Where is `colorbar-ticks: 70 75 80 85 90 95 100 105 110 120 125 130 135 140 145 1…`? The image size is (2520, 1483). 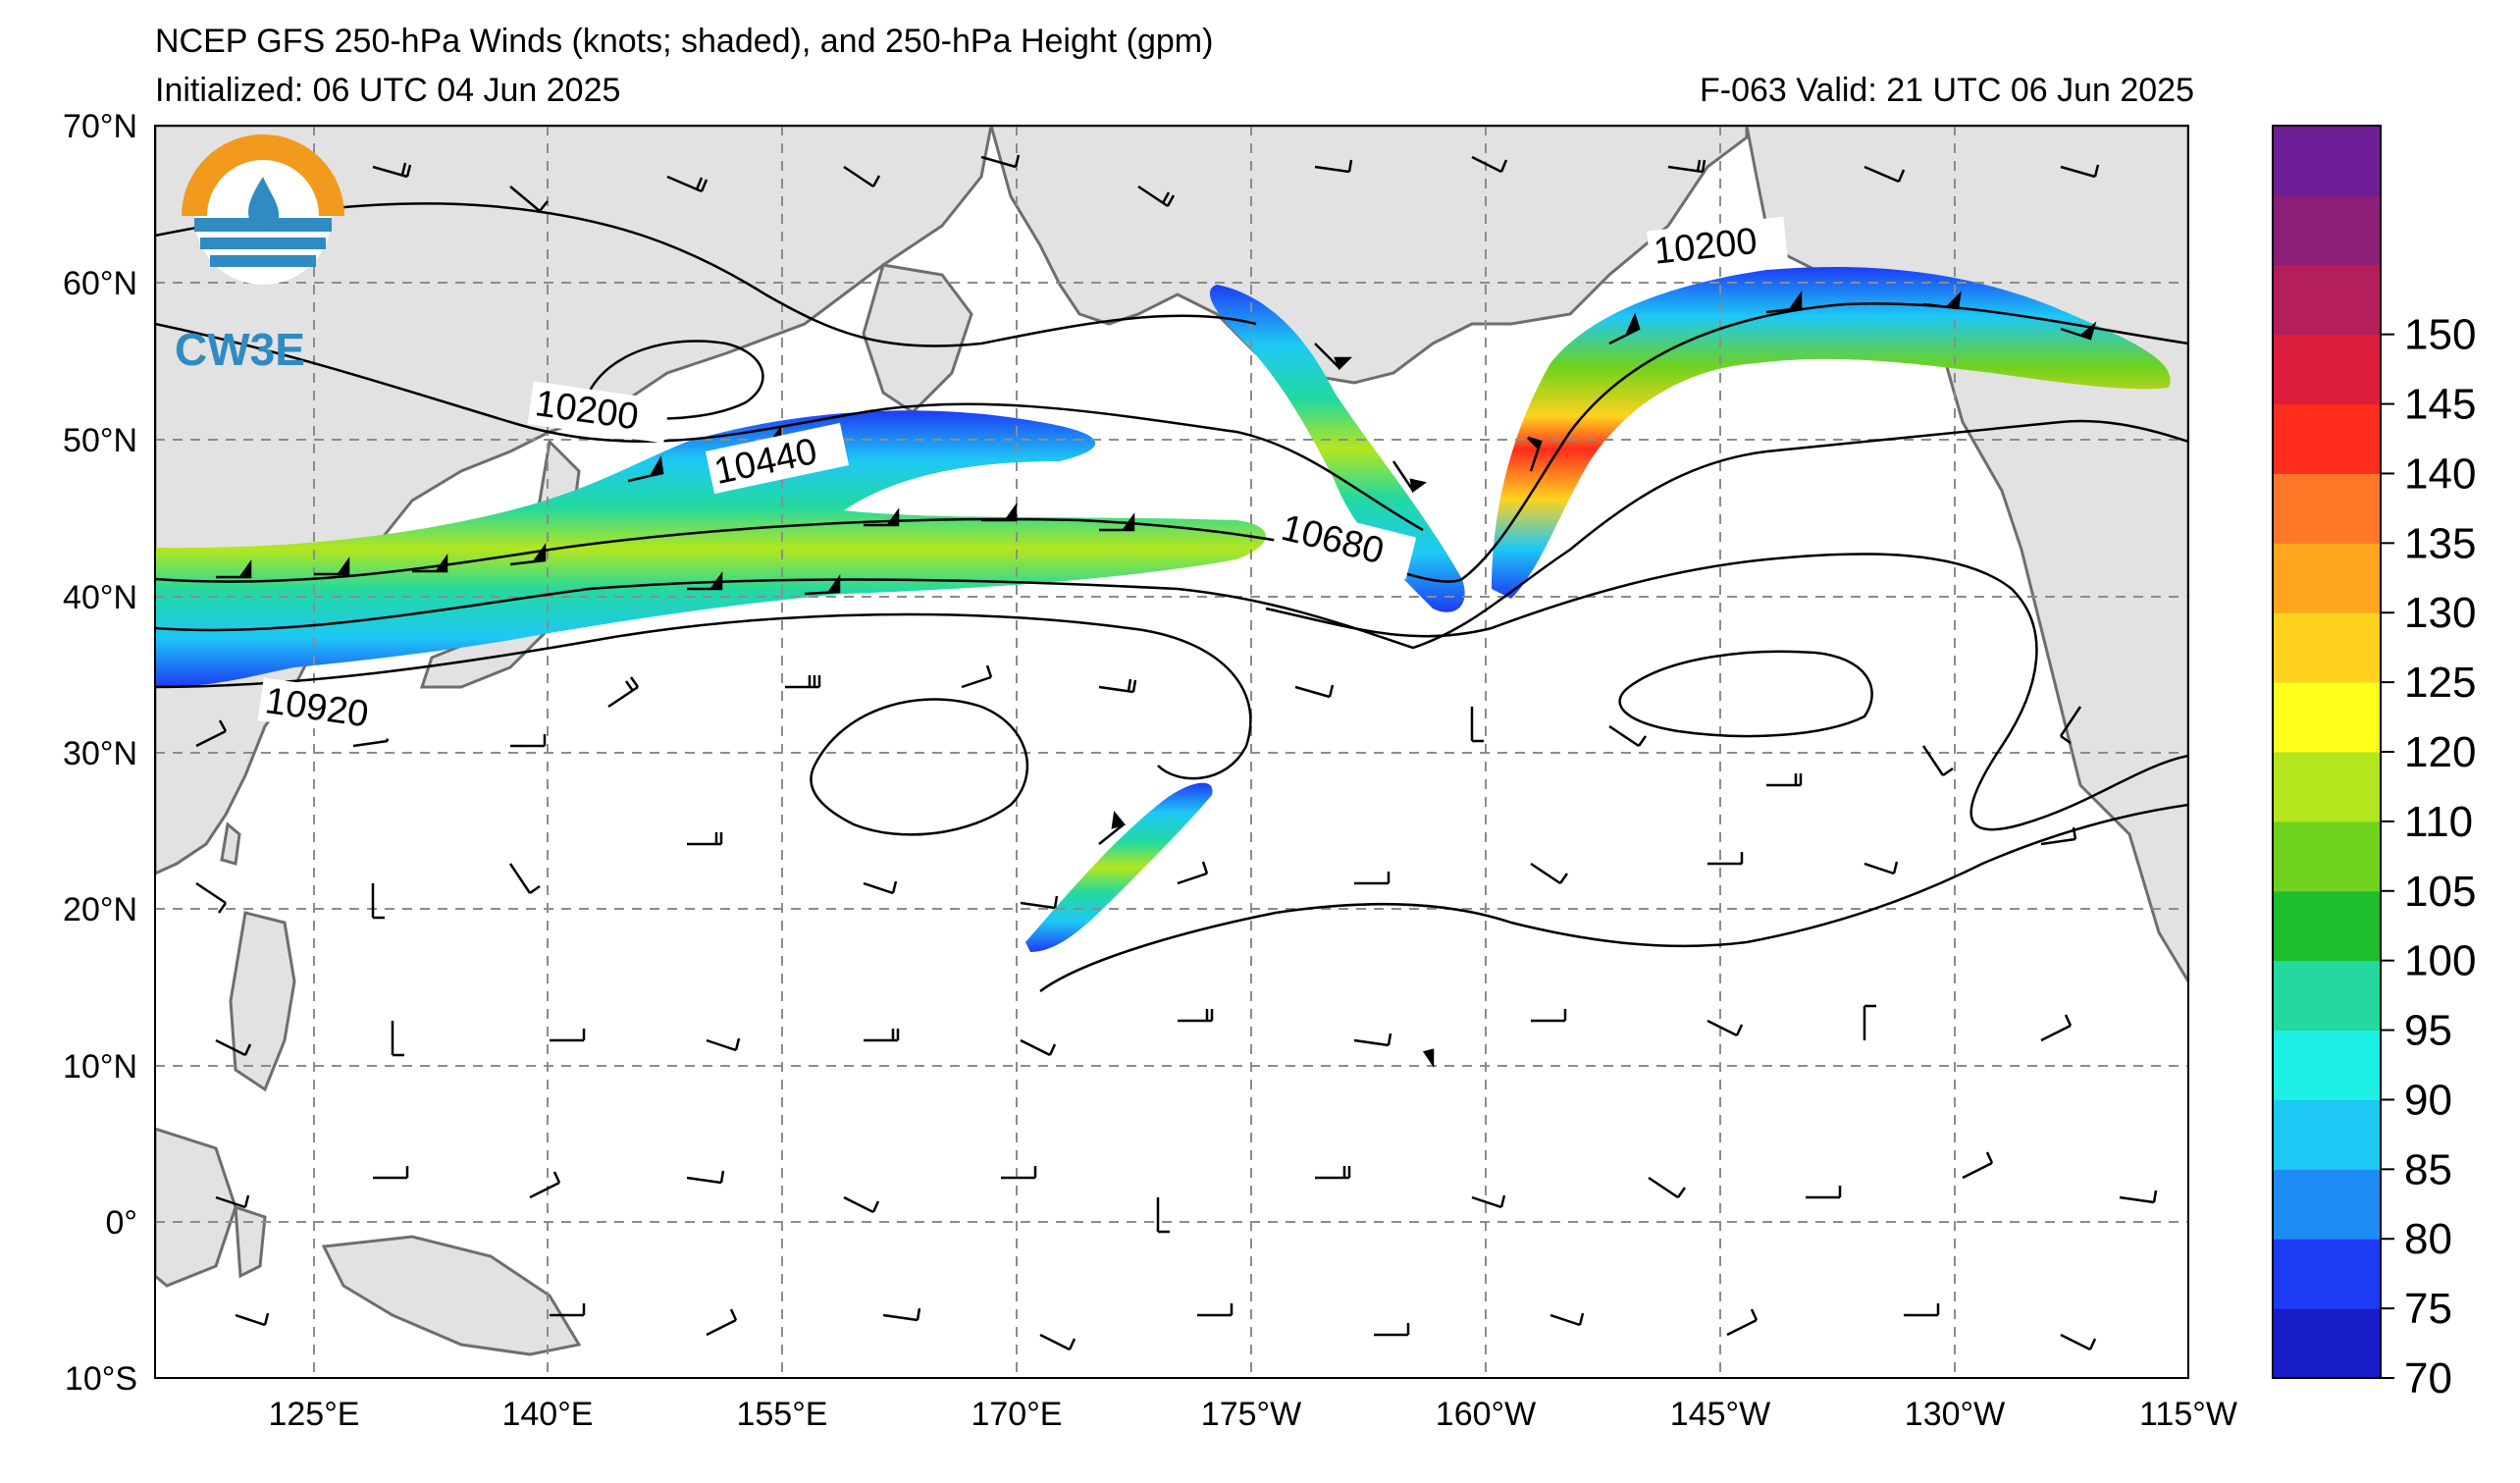 colorbar-ticks: 70 75 80 85 90 95 100 105 110 120 125 130 135 140 145 1… is located at coordinates (2428, 857).